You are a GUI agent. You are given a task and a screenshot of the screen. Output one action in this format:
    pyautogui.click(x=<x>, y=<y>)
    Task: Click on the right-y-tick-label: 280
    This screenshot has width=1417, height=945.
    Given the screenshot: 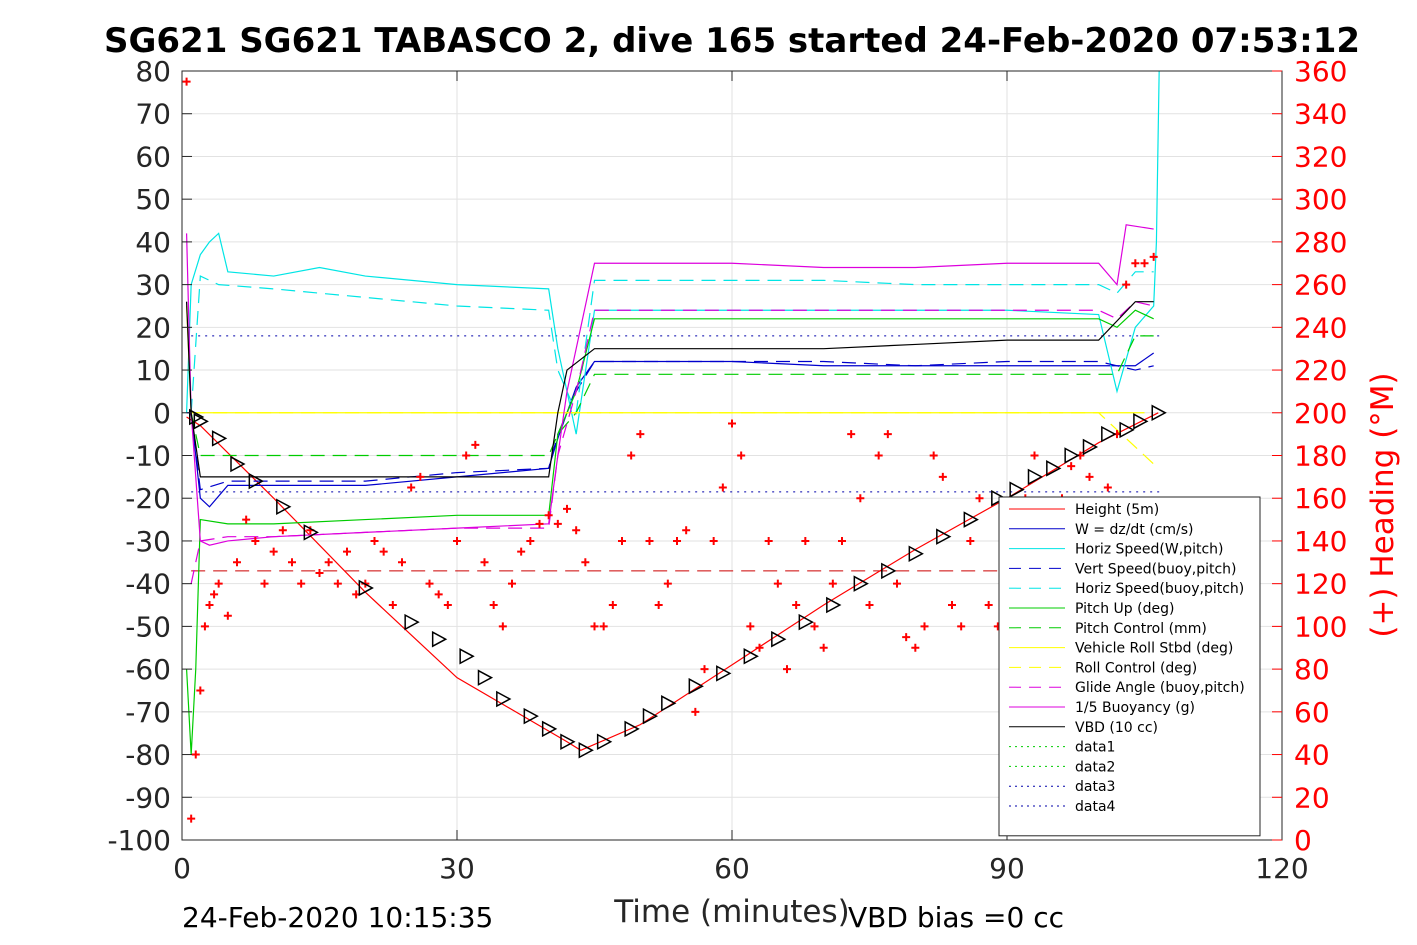 What is the action you would take?
    pyautogui.click(x=1320, y=242)
    